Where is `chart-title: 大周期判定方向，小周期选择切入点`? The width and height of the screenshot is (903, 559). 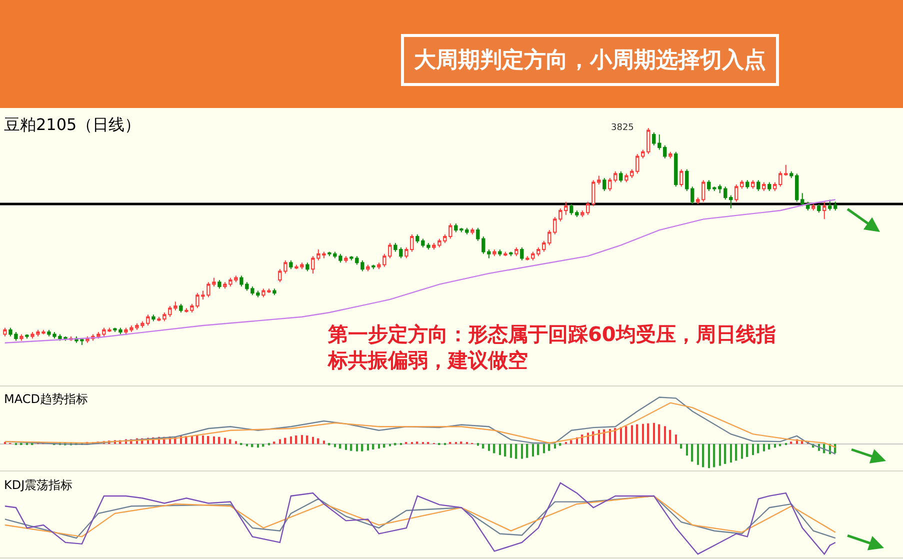
chart-title: 大周期判定方向，小周期选择切入点 is located at coordinates (590, 60).